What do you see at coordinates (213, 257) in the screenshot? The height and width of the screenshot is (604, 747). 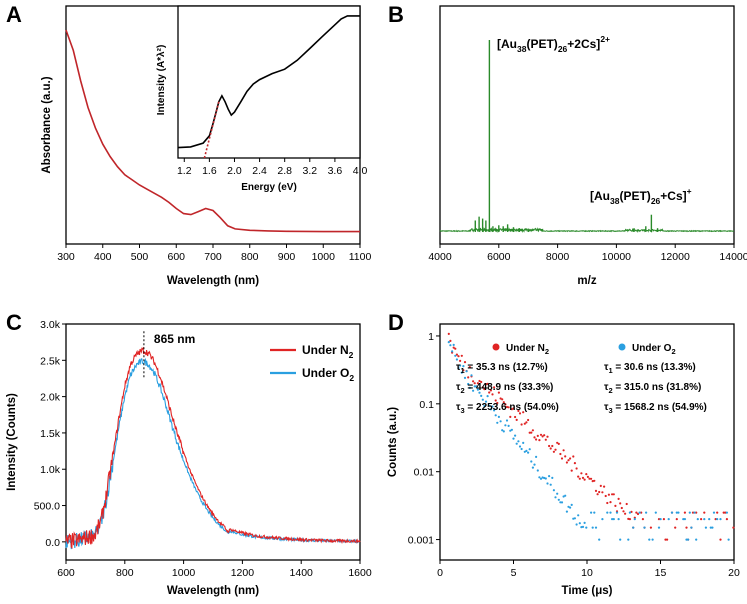 I see `panel-a-x-tick-label: 700` at bounding box center [213, 257].